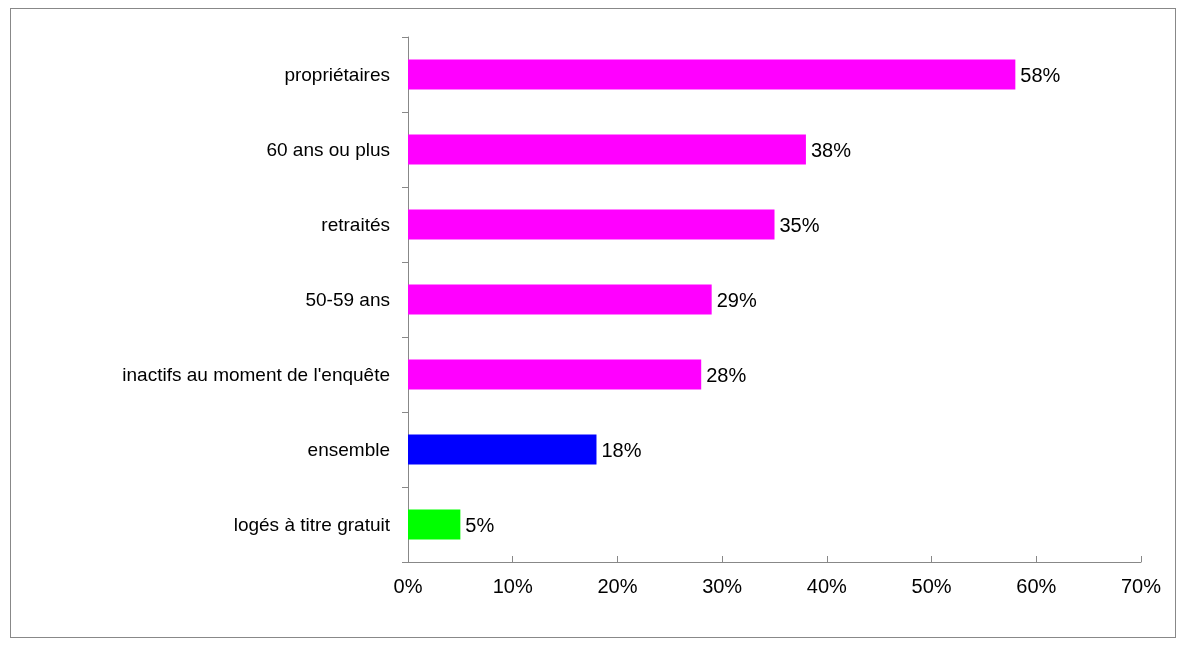 The image size is (1184, 645). What do you see at coordinates (799, 224) in the screenshot?
I see `data-label: 35%` at bounding box center [799, 224].